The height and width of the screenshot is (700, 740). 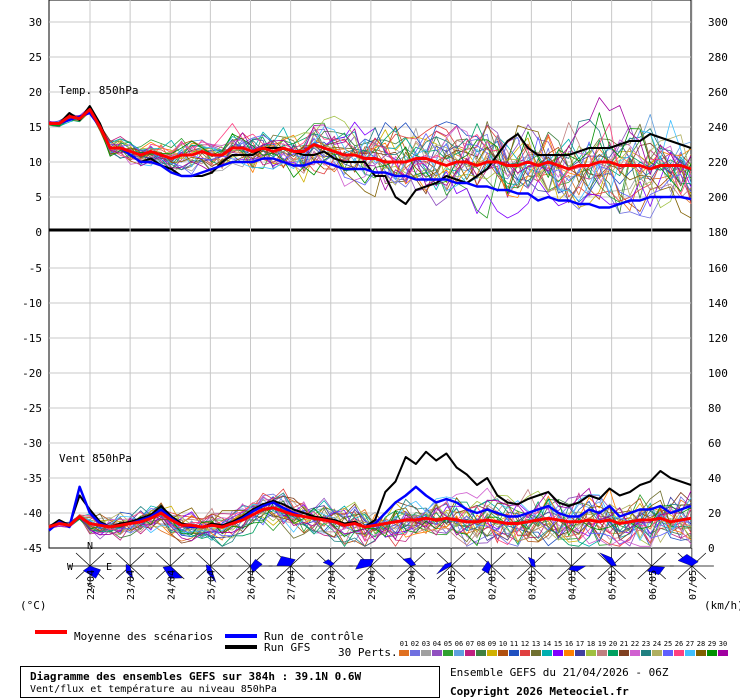 What do you see at coordinates (547, 644) in the screenshot?
I see `member-number: 14` at bounding box center [547, 644].